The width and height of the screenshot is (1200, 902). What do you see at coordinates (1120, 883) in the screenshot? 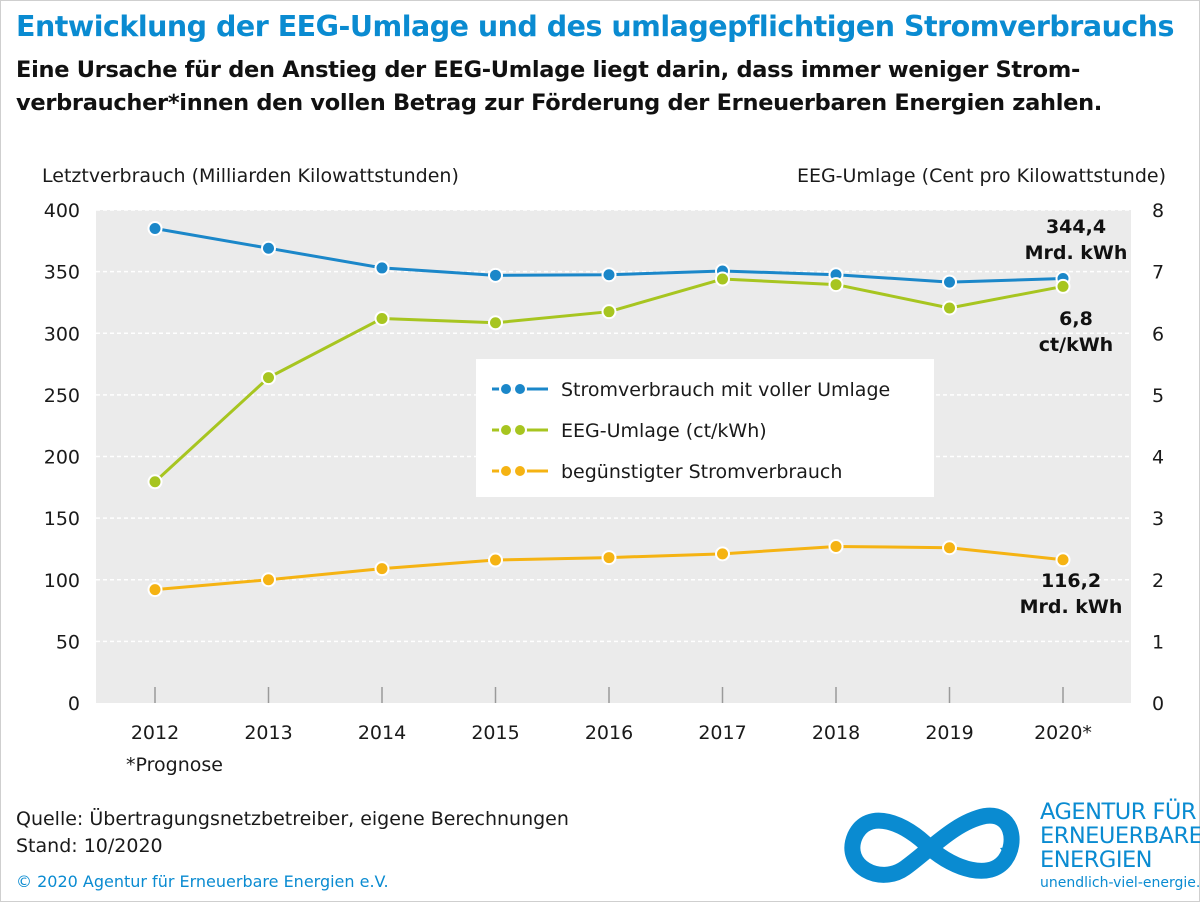
I see `logo-url: unendlich-viel-energie.de` at bounding box center [1120, 883].